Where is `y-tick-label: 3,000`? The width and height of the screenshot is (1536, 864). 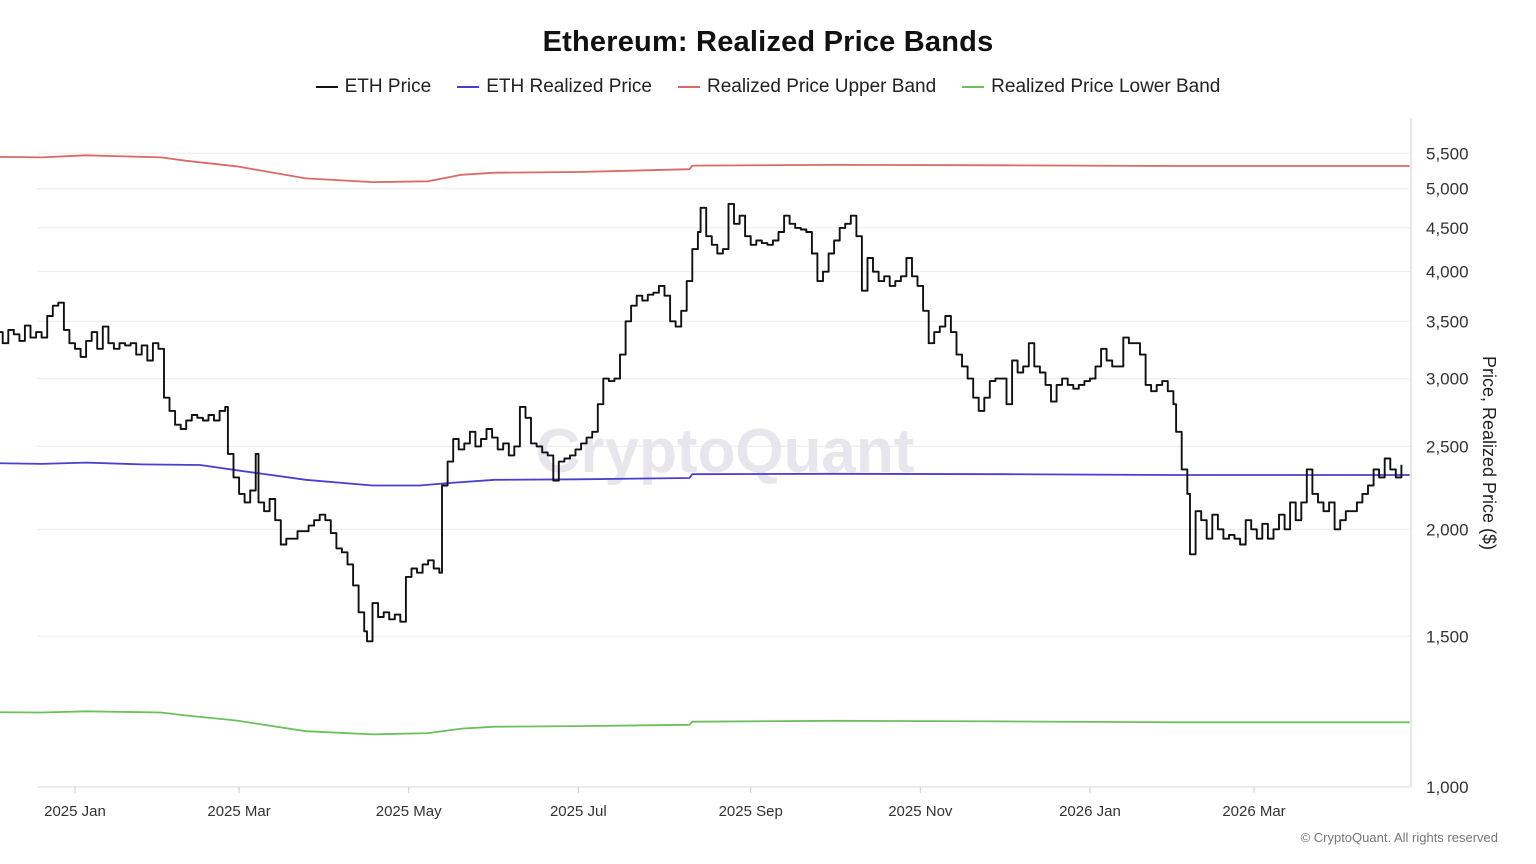
y-tick-label: 3,000 is located at coordinates (1447, 379).